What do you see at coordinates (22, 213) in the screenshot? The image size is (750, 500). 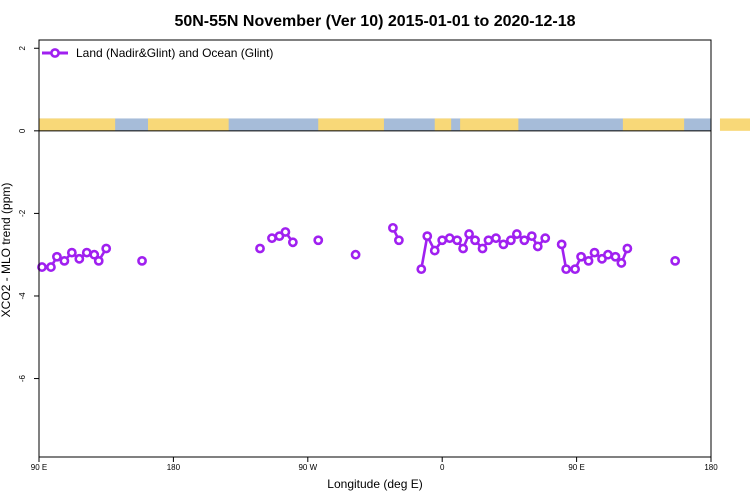 I see `y-tick-label: -2` at bounding box center [22, 213].